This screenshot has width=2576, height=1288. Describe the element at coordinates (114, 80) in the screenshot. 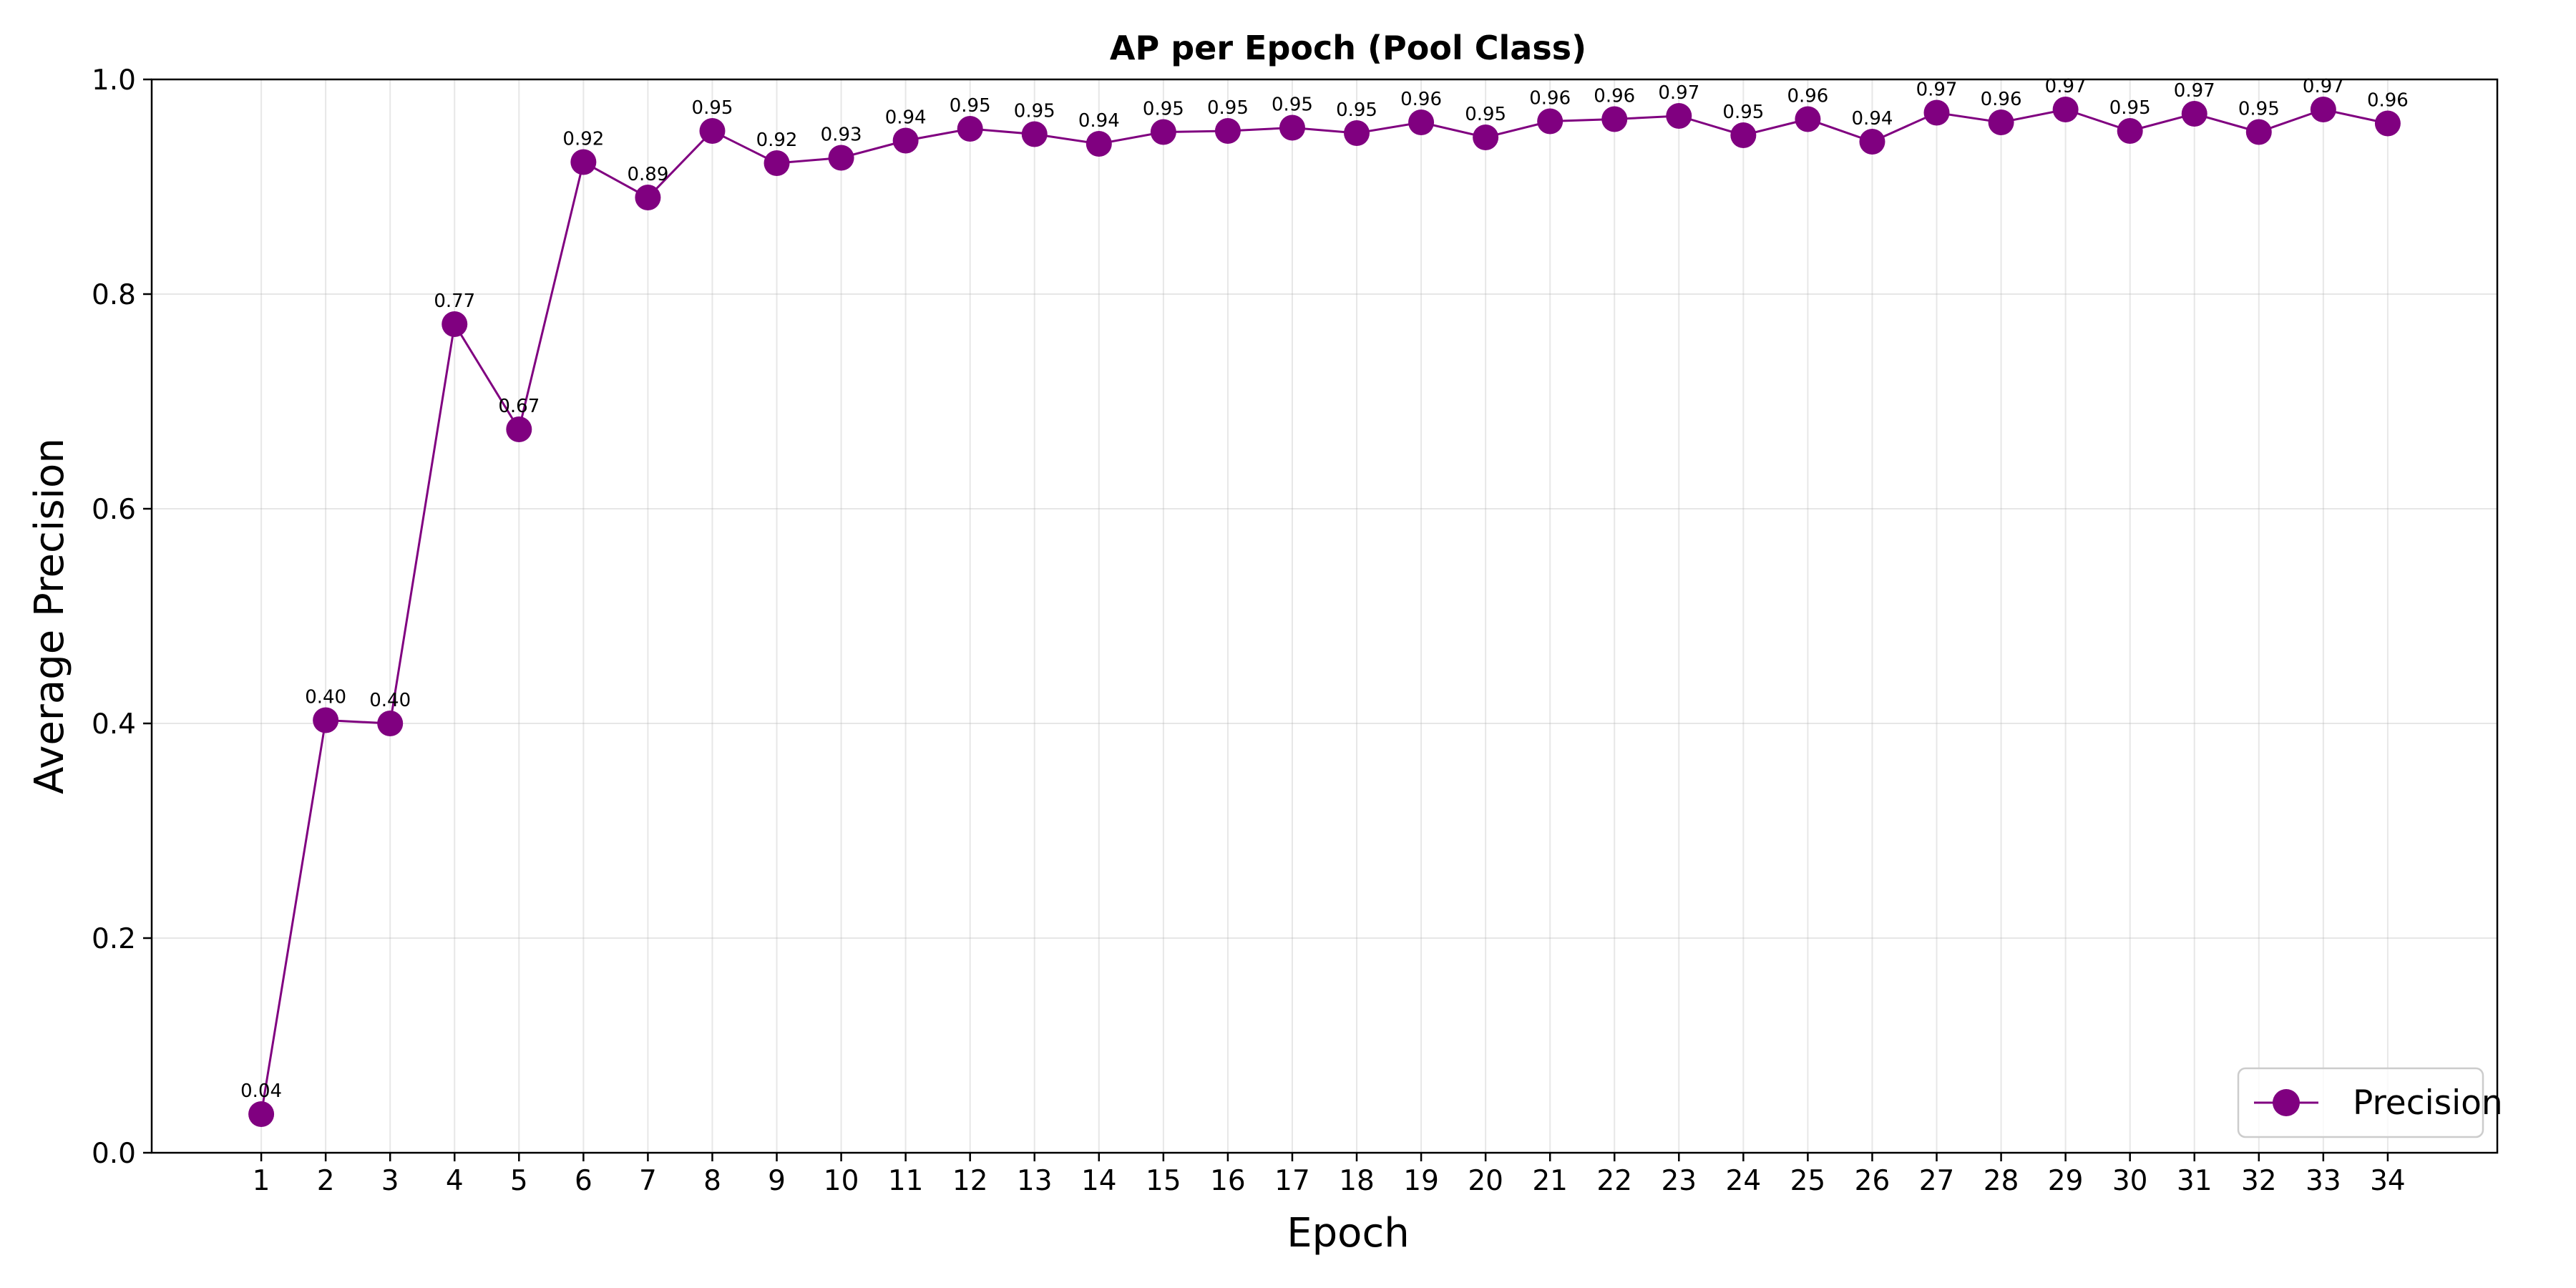

I see `y-tick-label: 1.0` at that location.